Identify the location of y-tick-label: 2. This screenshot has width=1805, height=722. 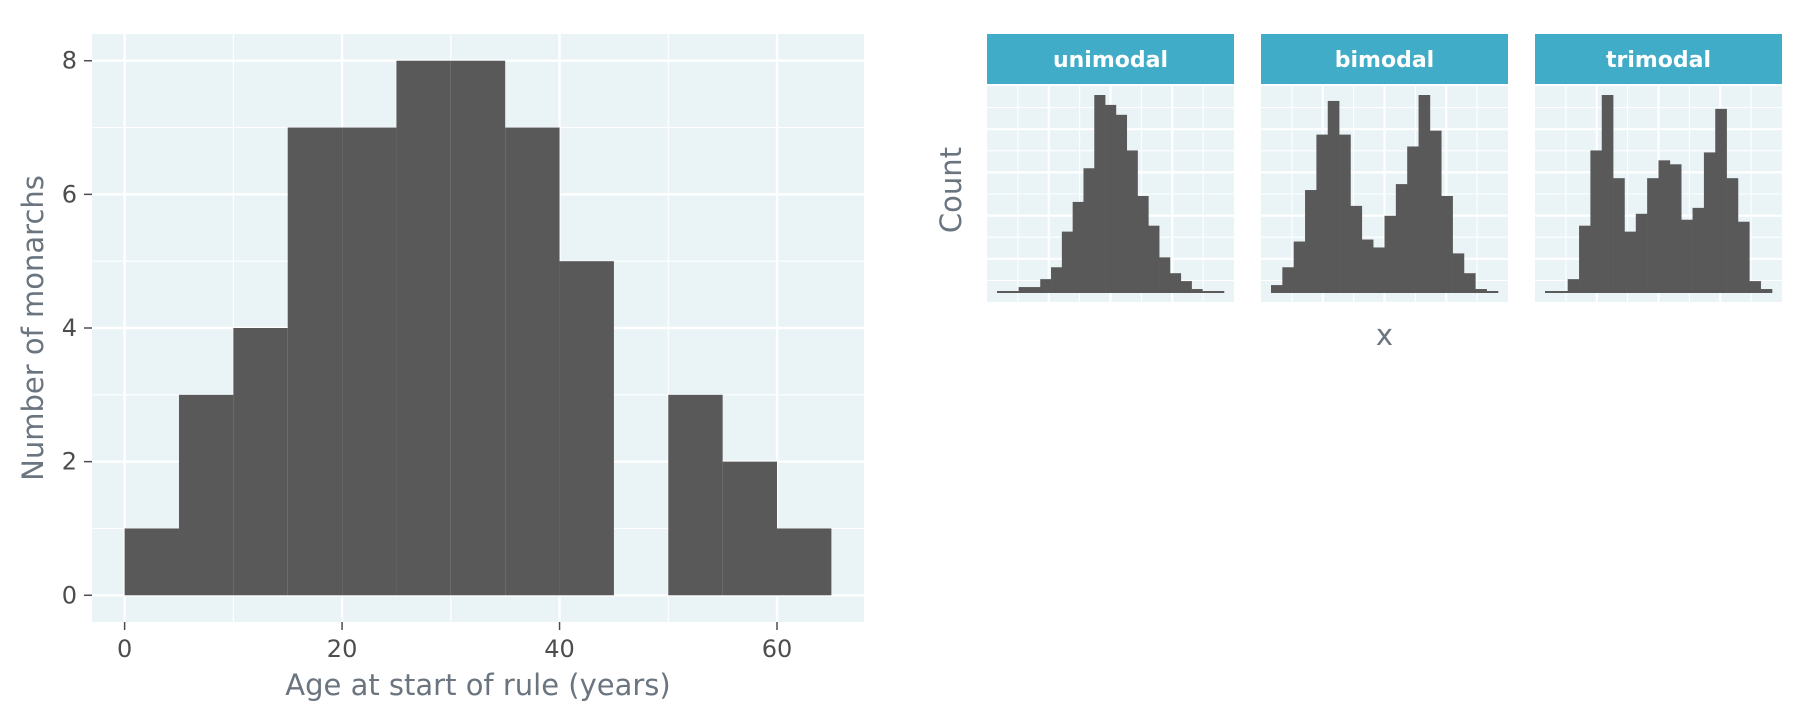
(69, 462).